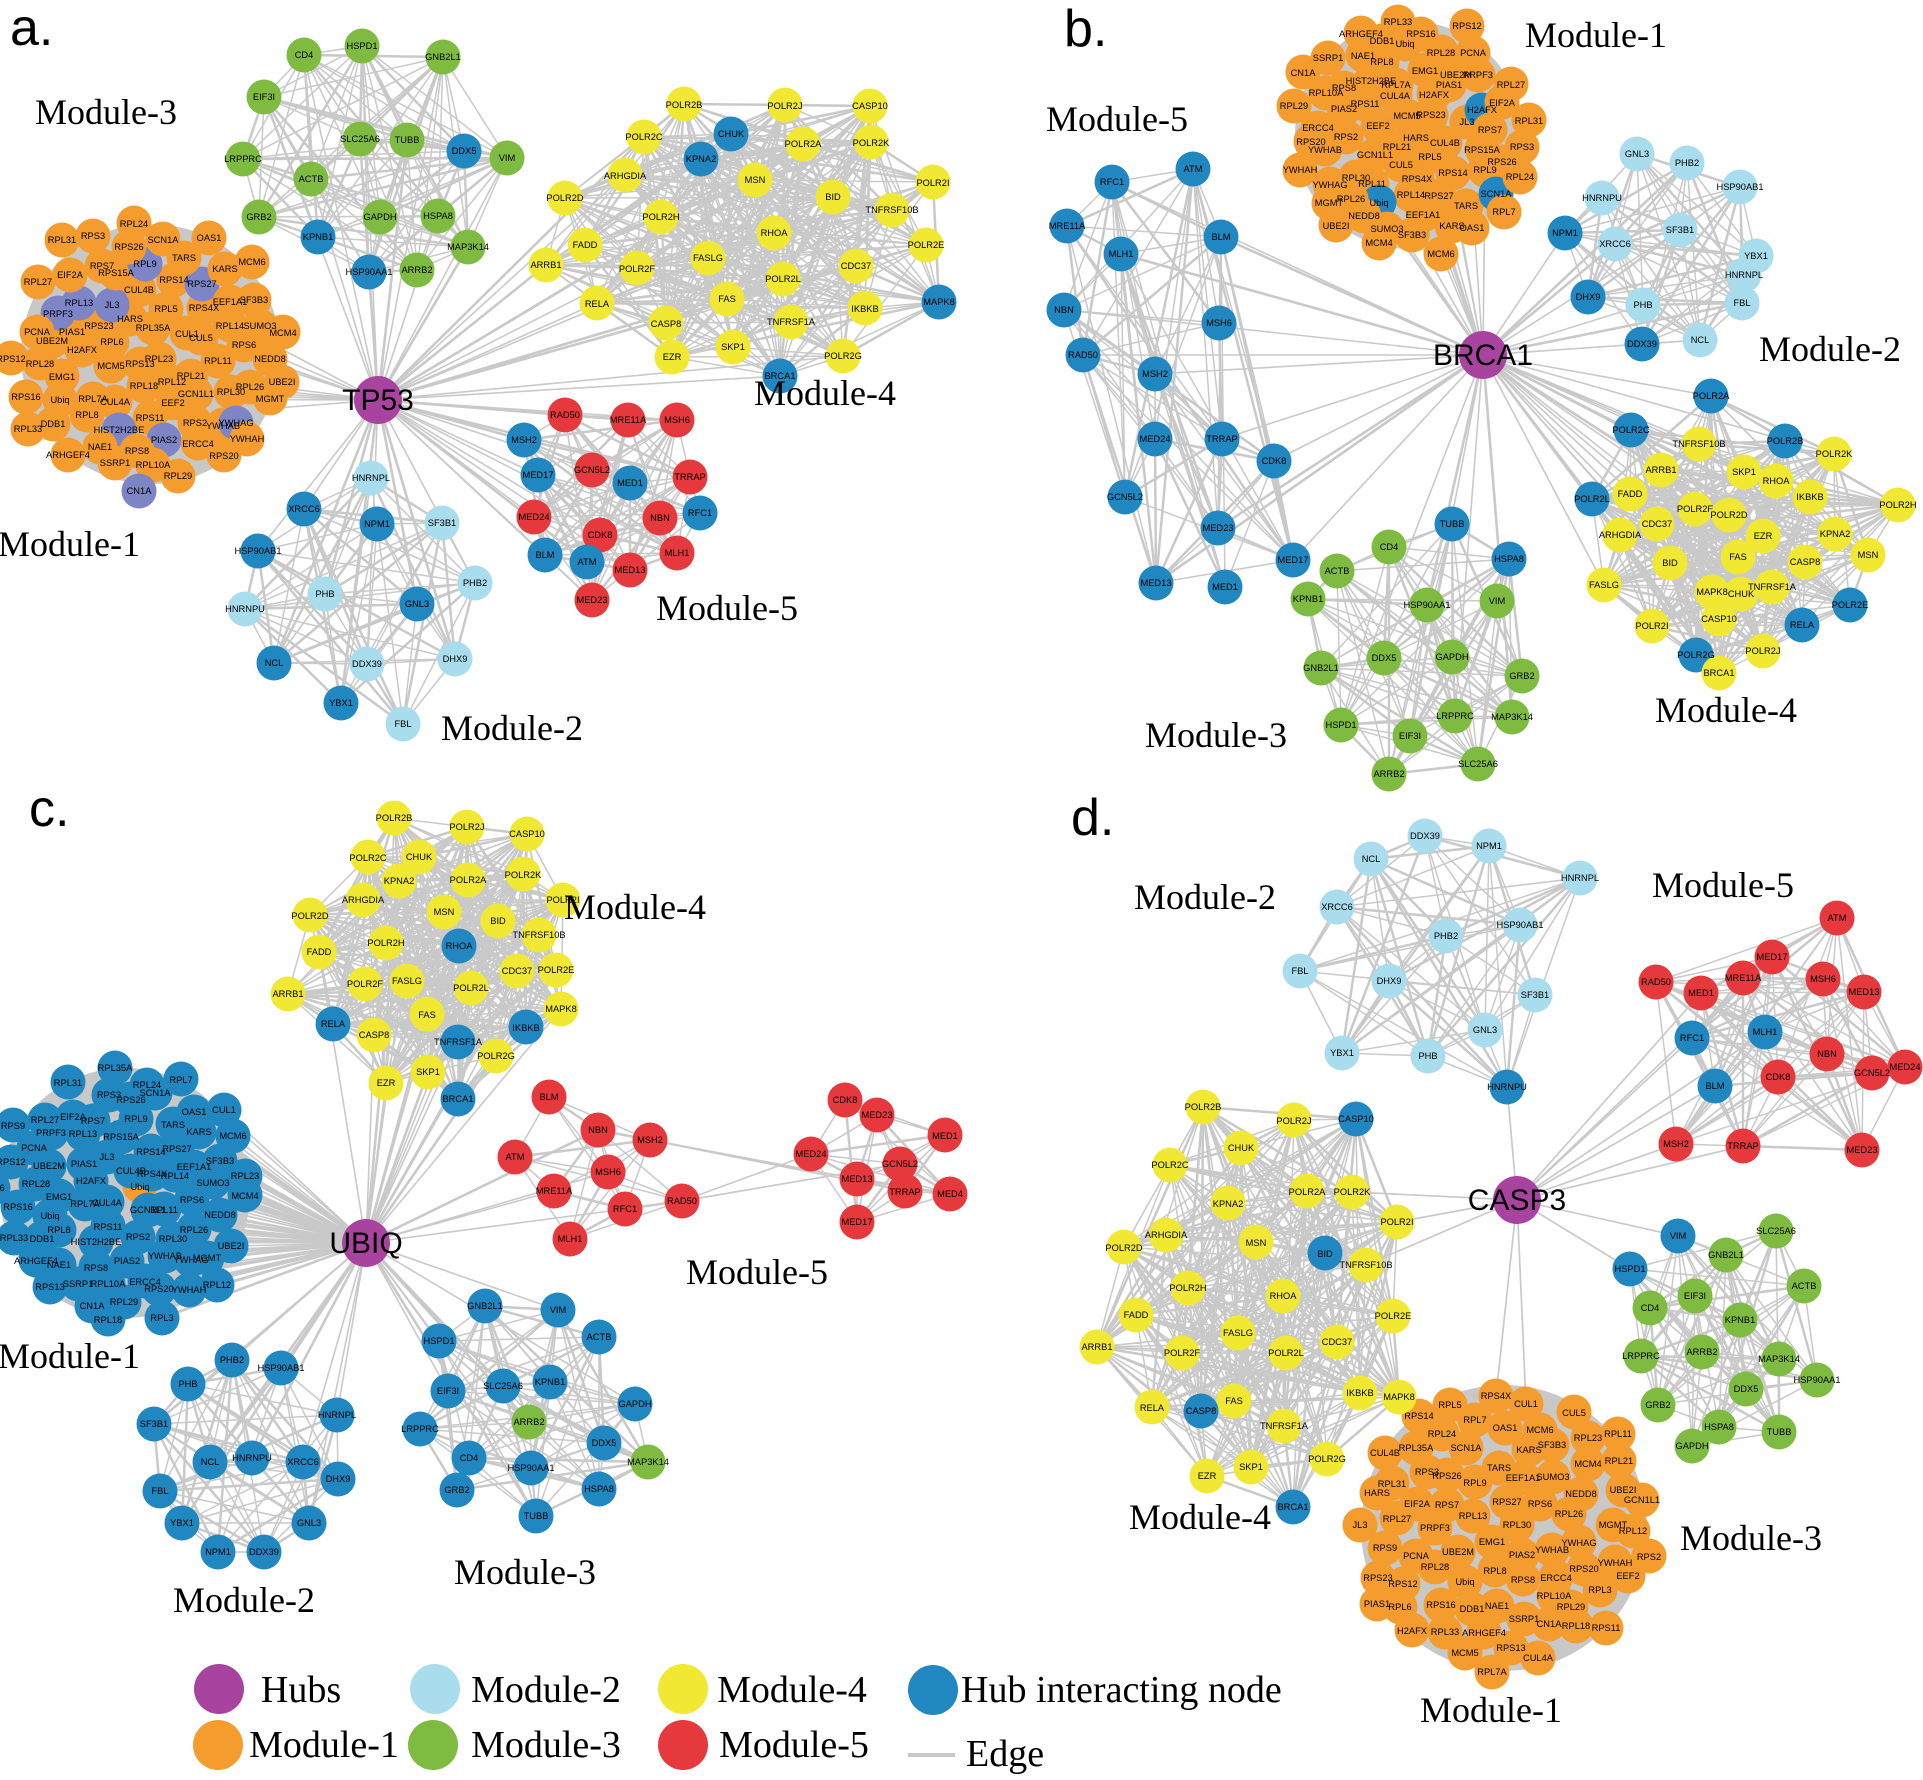  Describe the element at coordinates (843, 356) in the screenshot. I see `svg-text: POLR2G` at that location.